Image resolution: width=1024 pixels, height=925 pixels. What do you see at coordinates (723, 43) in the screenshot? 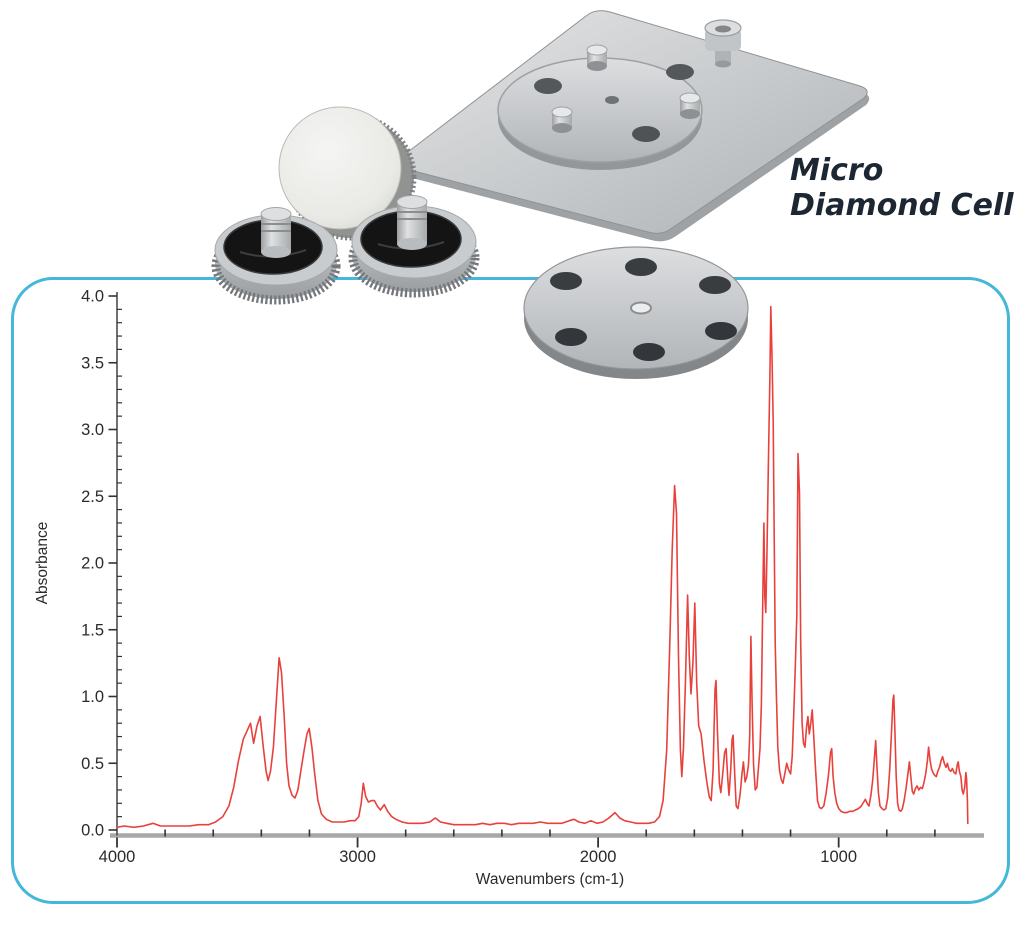
I see `hex-screw-photo` at bounding box center [723, 43].